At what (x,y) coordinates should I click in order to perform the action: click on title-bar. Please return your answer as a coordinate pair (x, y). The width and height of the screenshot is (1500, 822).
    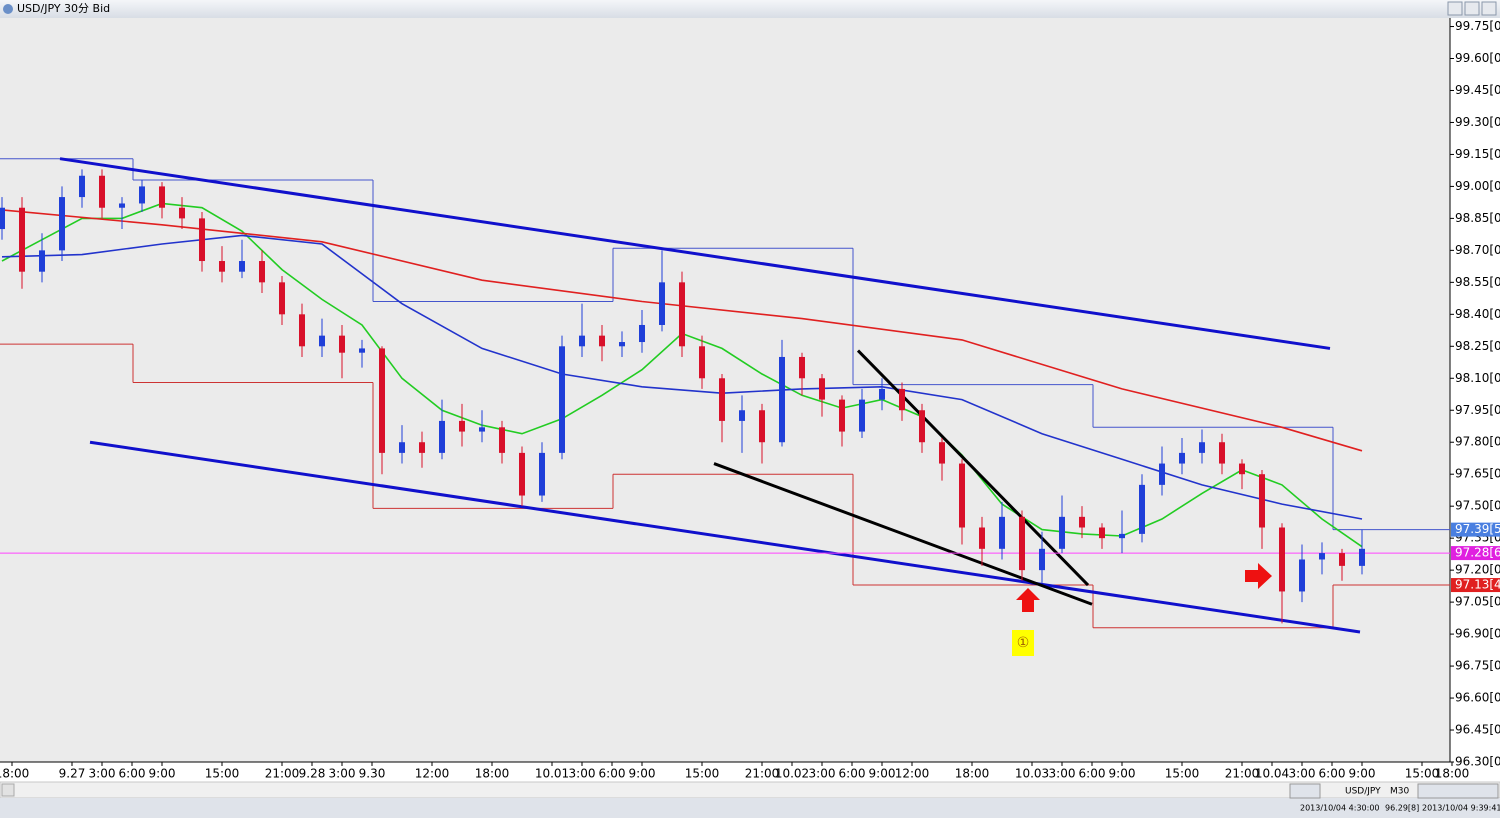
    Looking at the image, I should click on (750, 9).